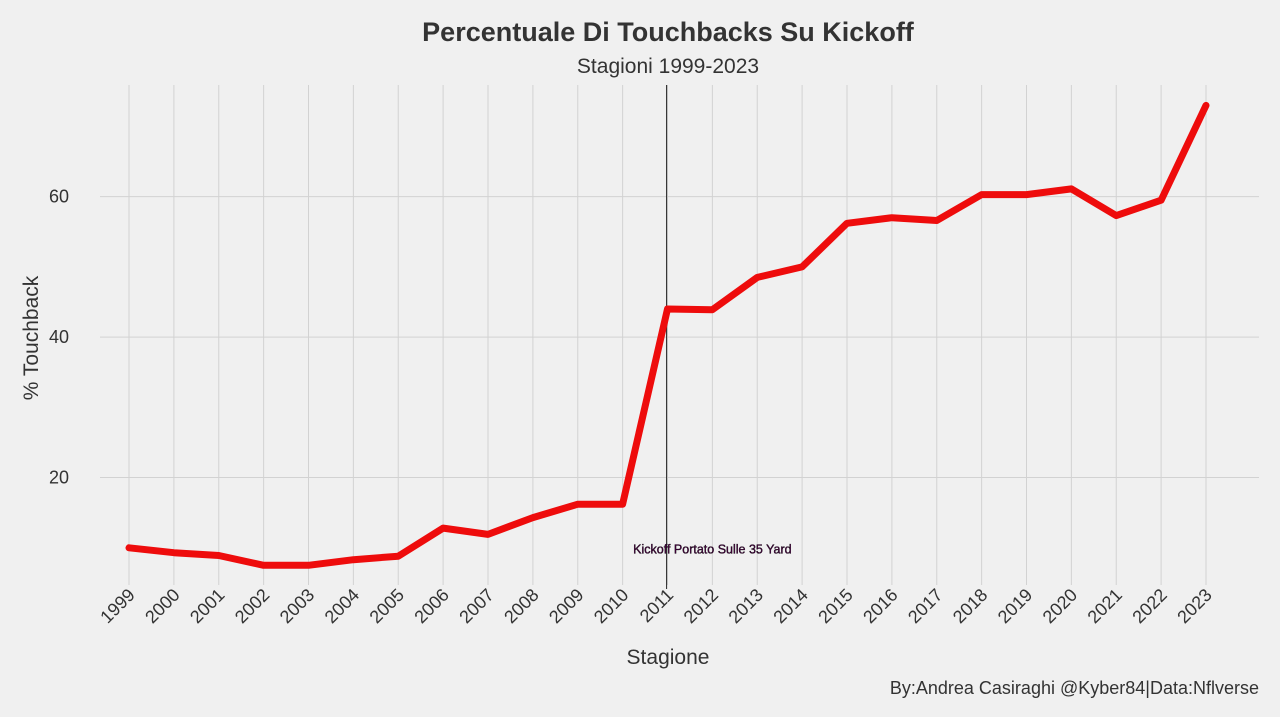 The height and width of the screenshot is (717, 1280). What do you see at coordinates (476, 606) in the screenshot?
I see `x-tick-label: 2007` at bounding box center [476, 606].